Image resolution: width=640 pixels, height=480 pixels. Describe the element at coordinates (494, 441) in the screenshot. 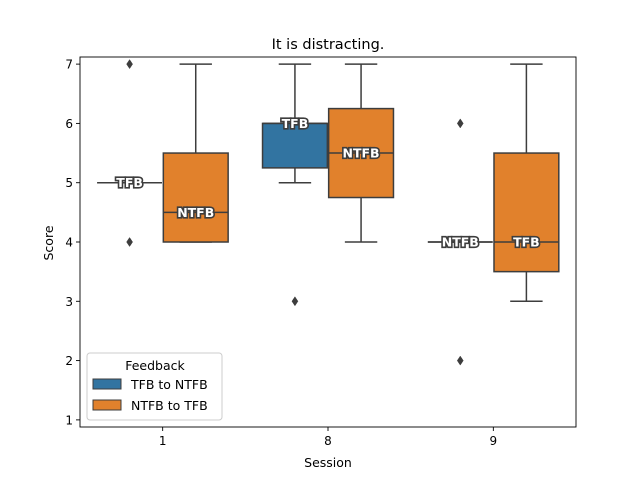

I see `x-tick-label: 9` at that location.